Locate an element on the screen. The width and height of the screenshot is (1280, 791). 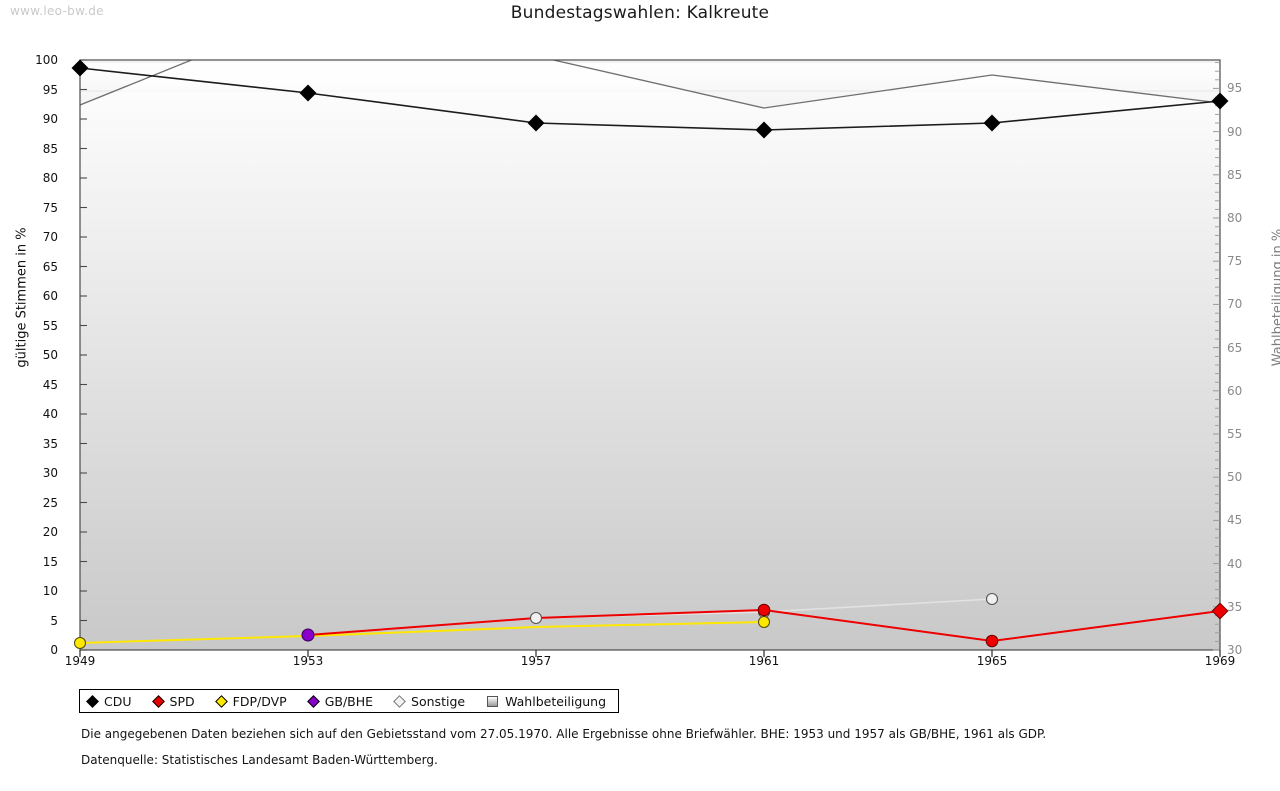
y-left-tick-20: 20 is located at coordinates (50, 532).